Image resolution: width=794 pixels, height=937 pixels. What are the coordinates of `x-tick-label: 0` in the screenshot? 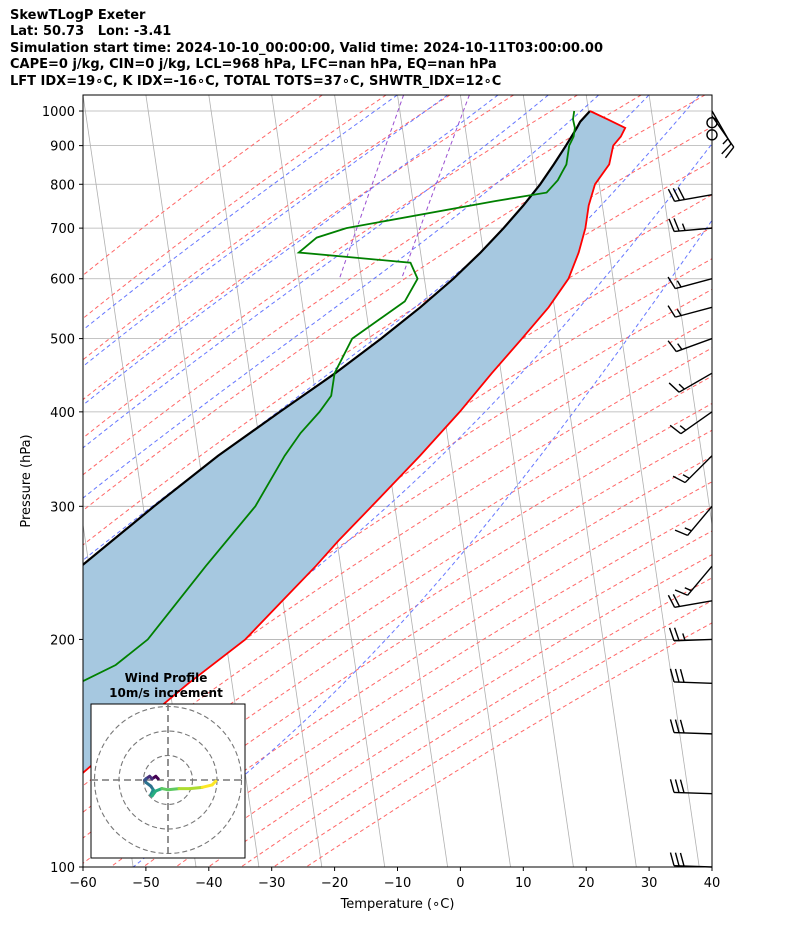 It's located at (460, 883).